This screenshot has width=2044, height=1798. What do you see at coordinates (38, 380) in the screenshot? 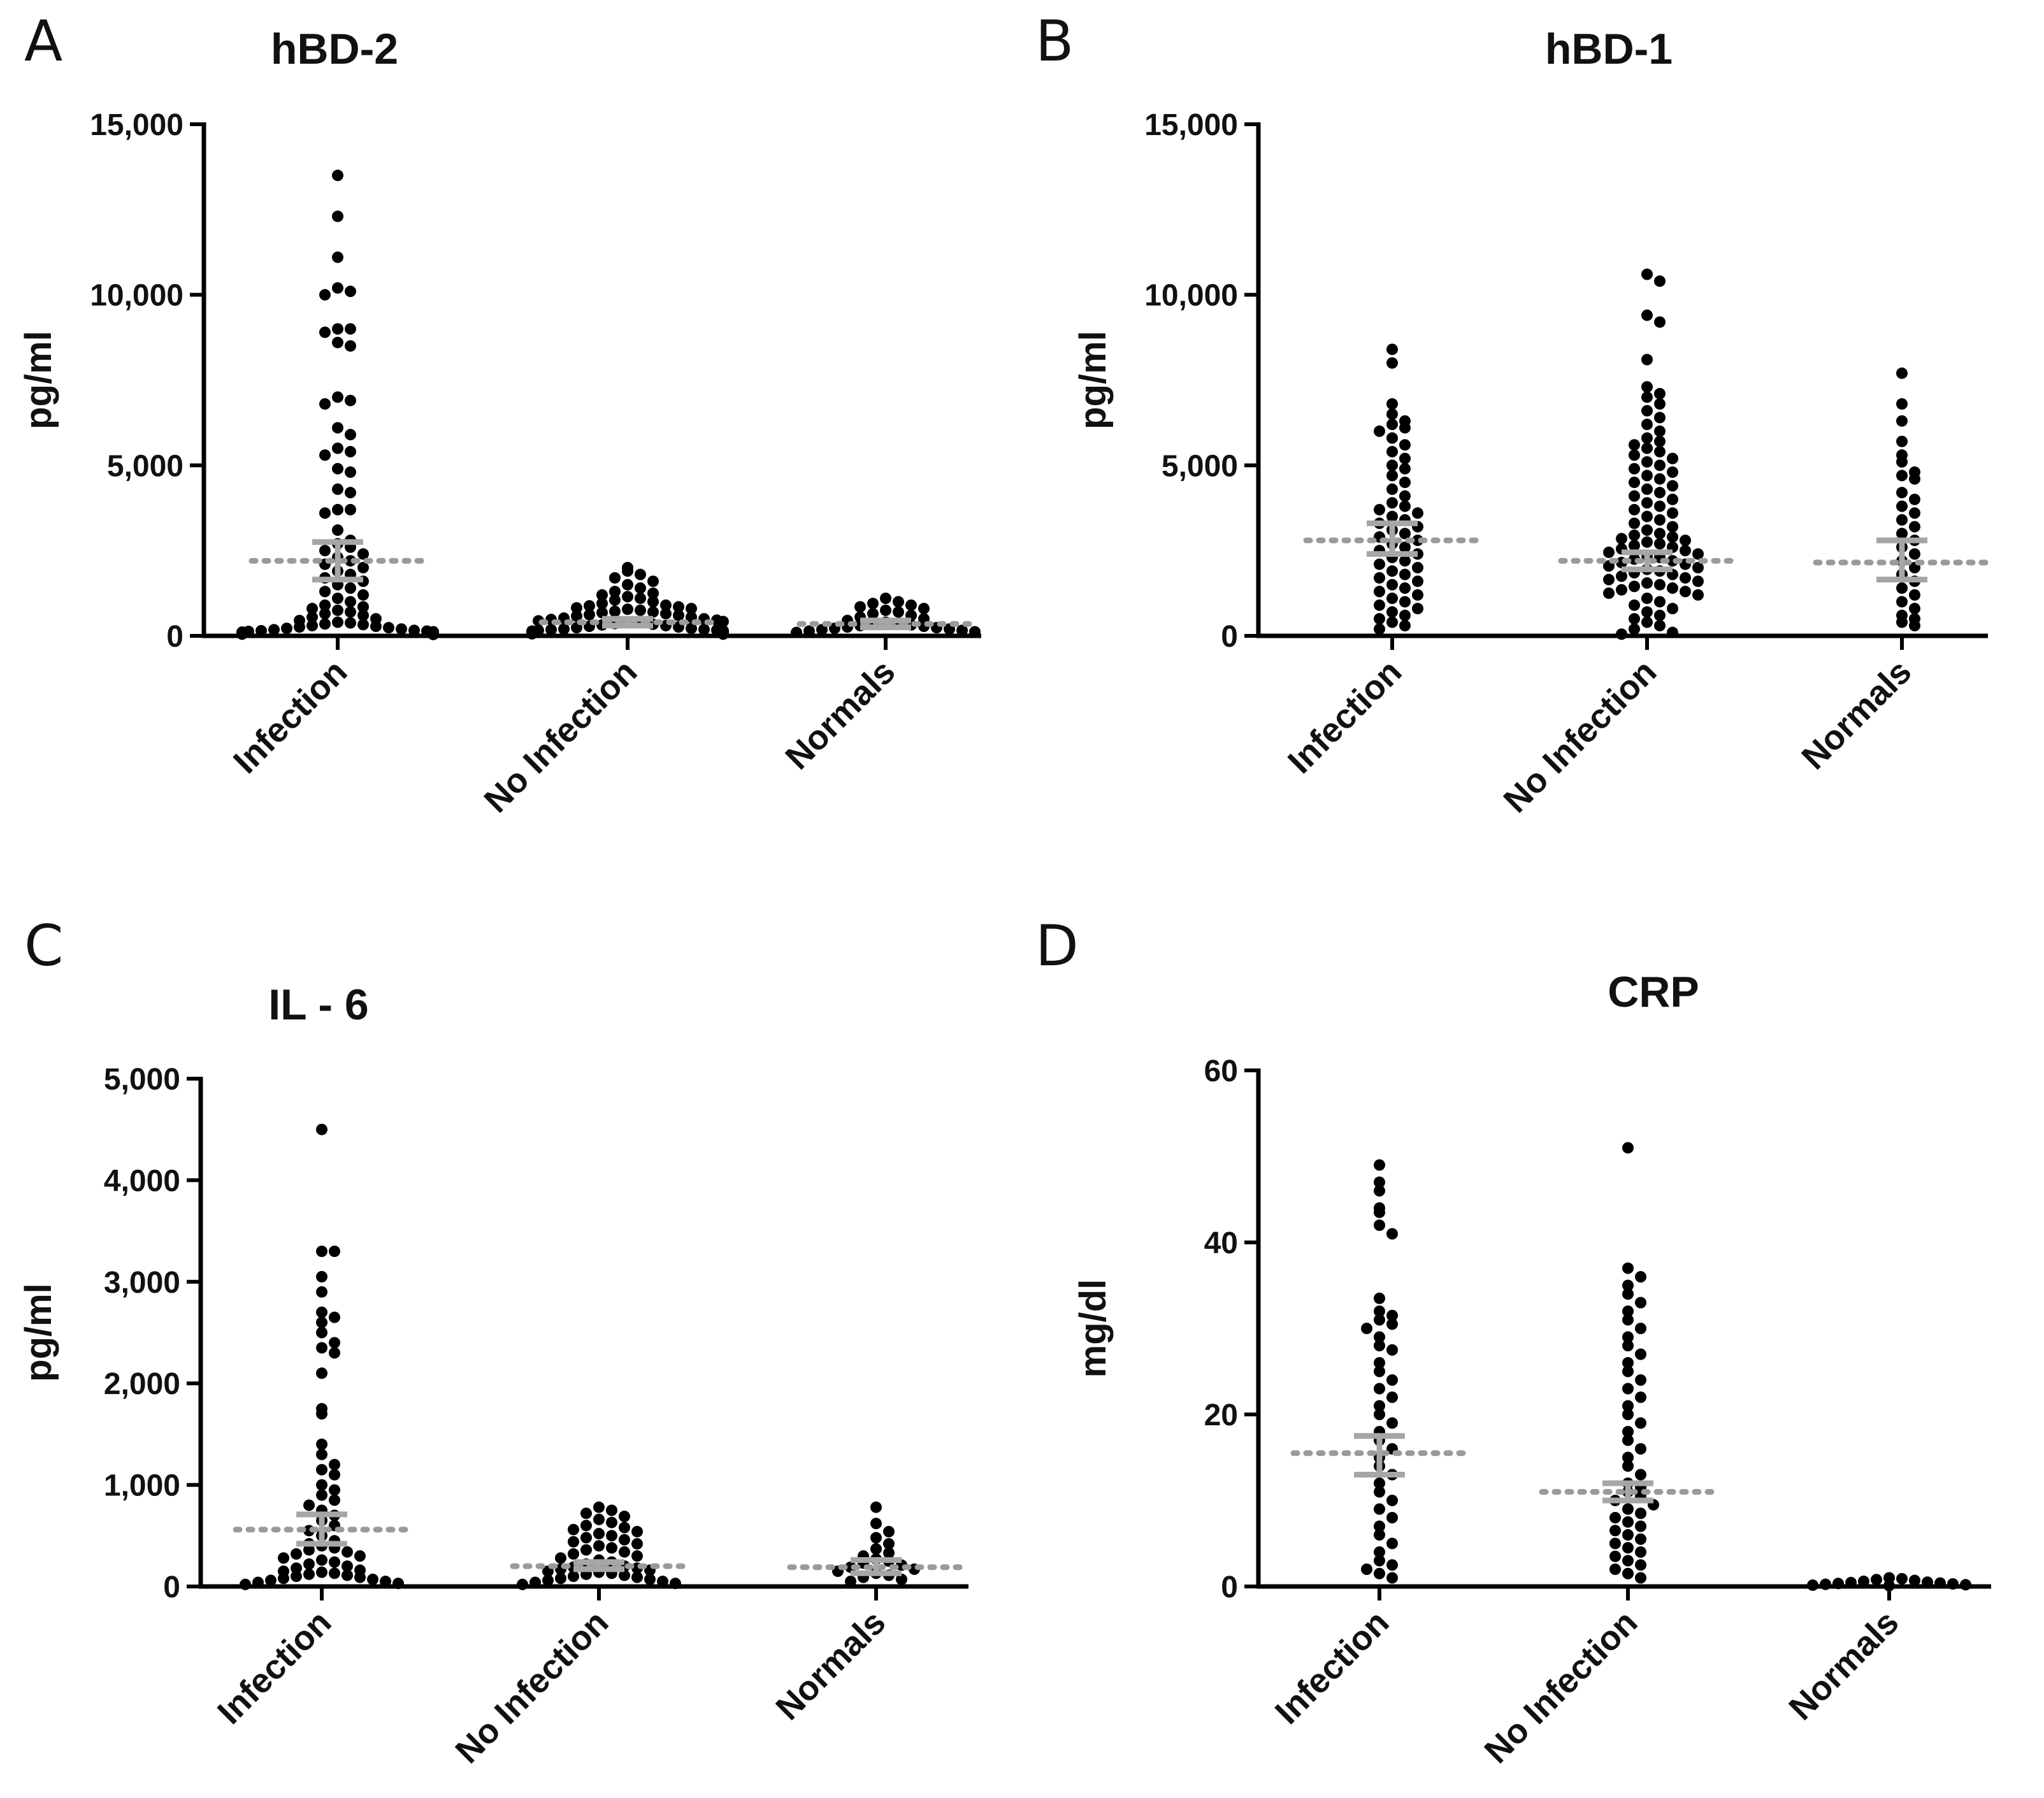
I see `y-axis-label: pg/ml` at bounding box center [38, 380].